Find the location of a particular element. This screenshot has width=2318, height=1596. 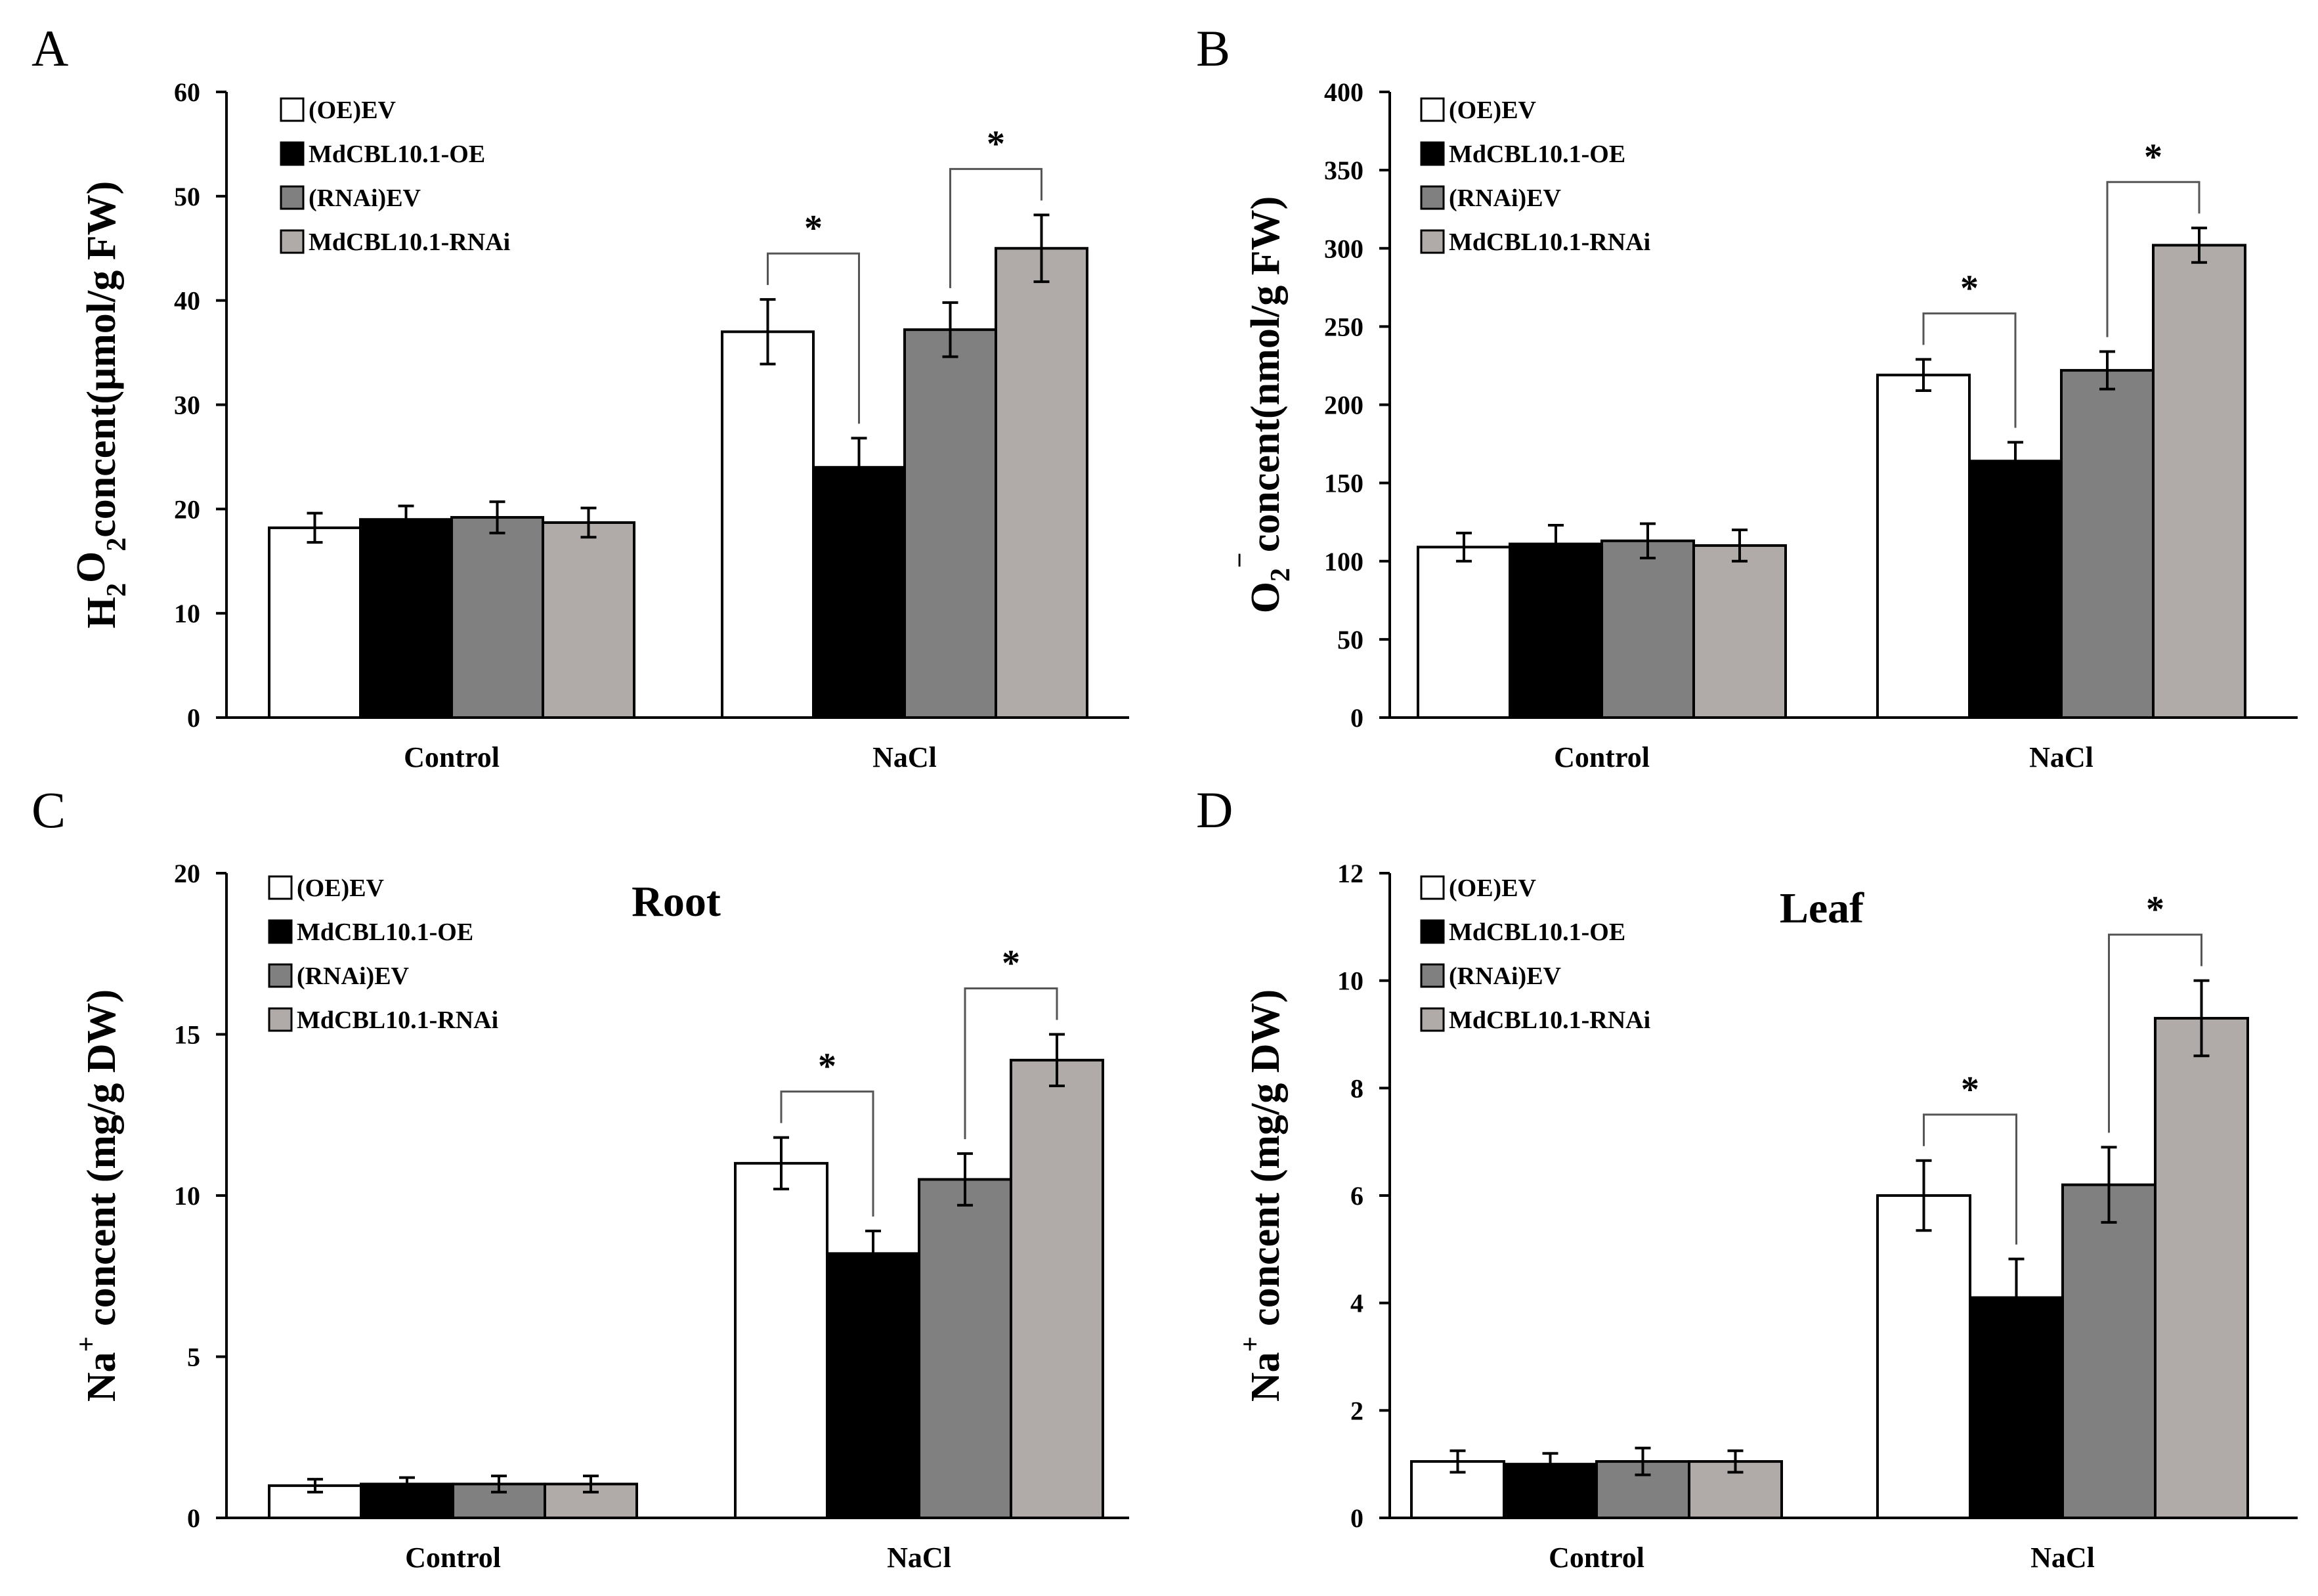

y-tick-label: 150 is located at coordinates (1344, 483).